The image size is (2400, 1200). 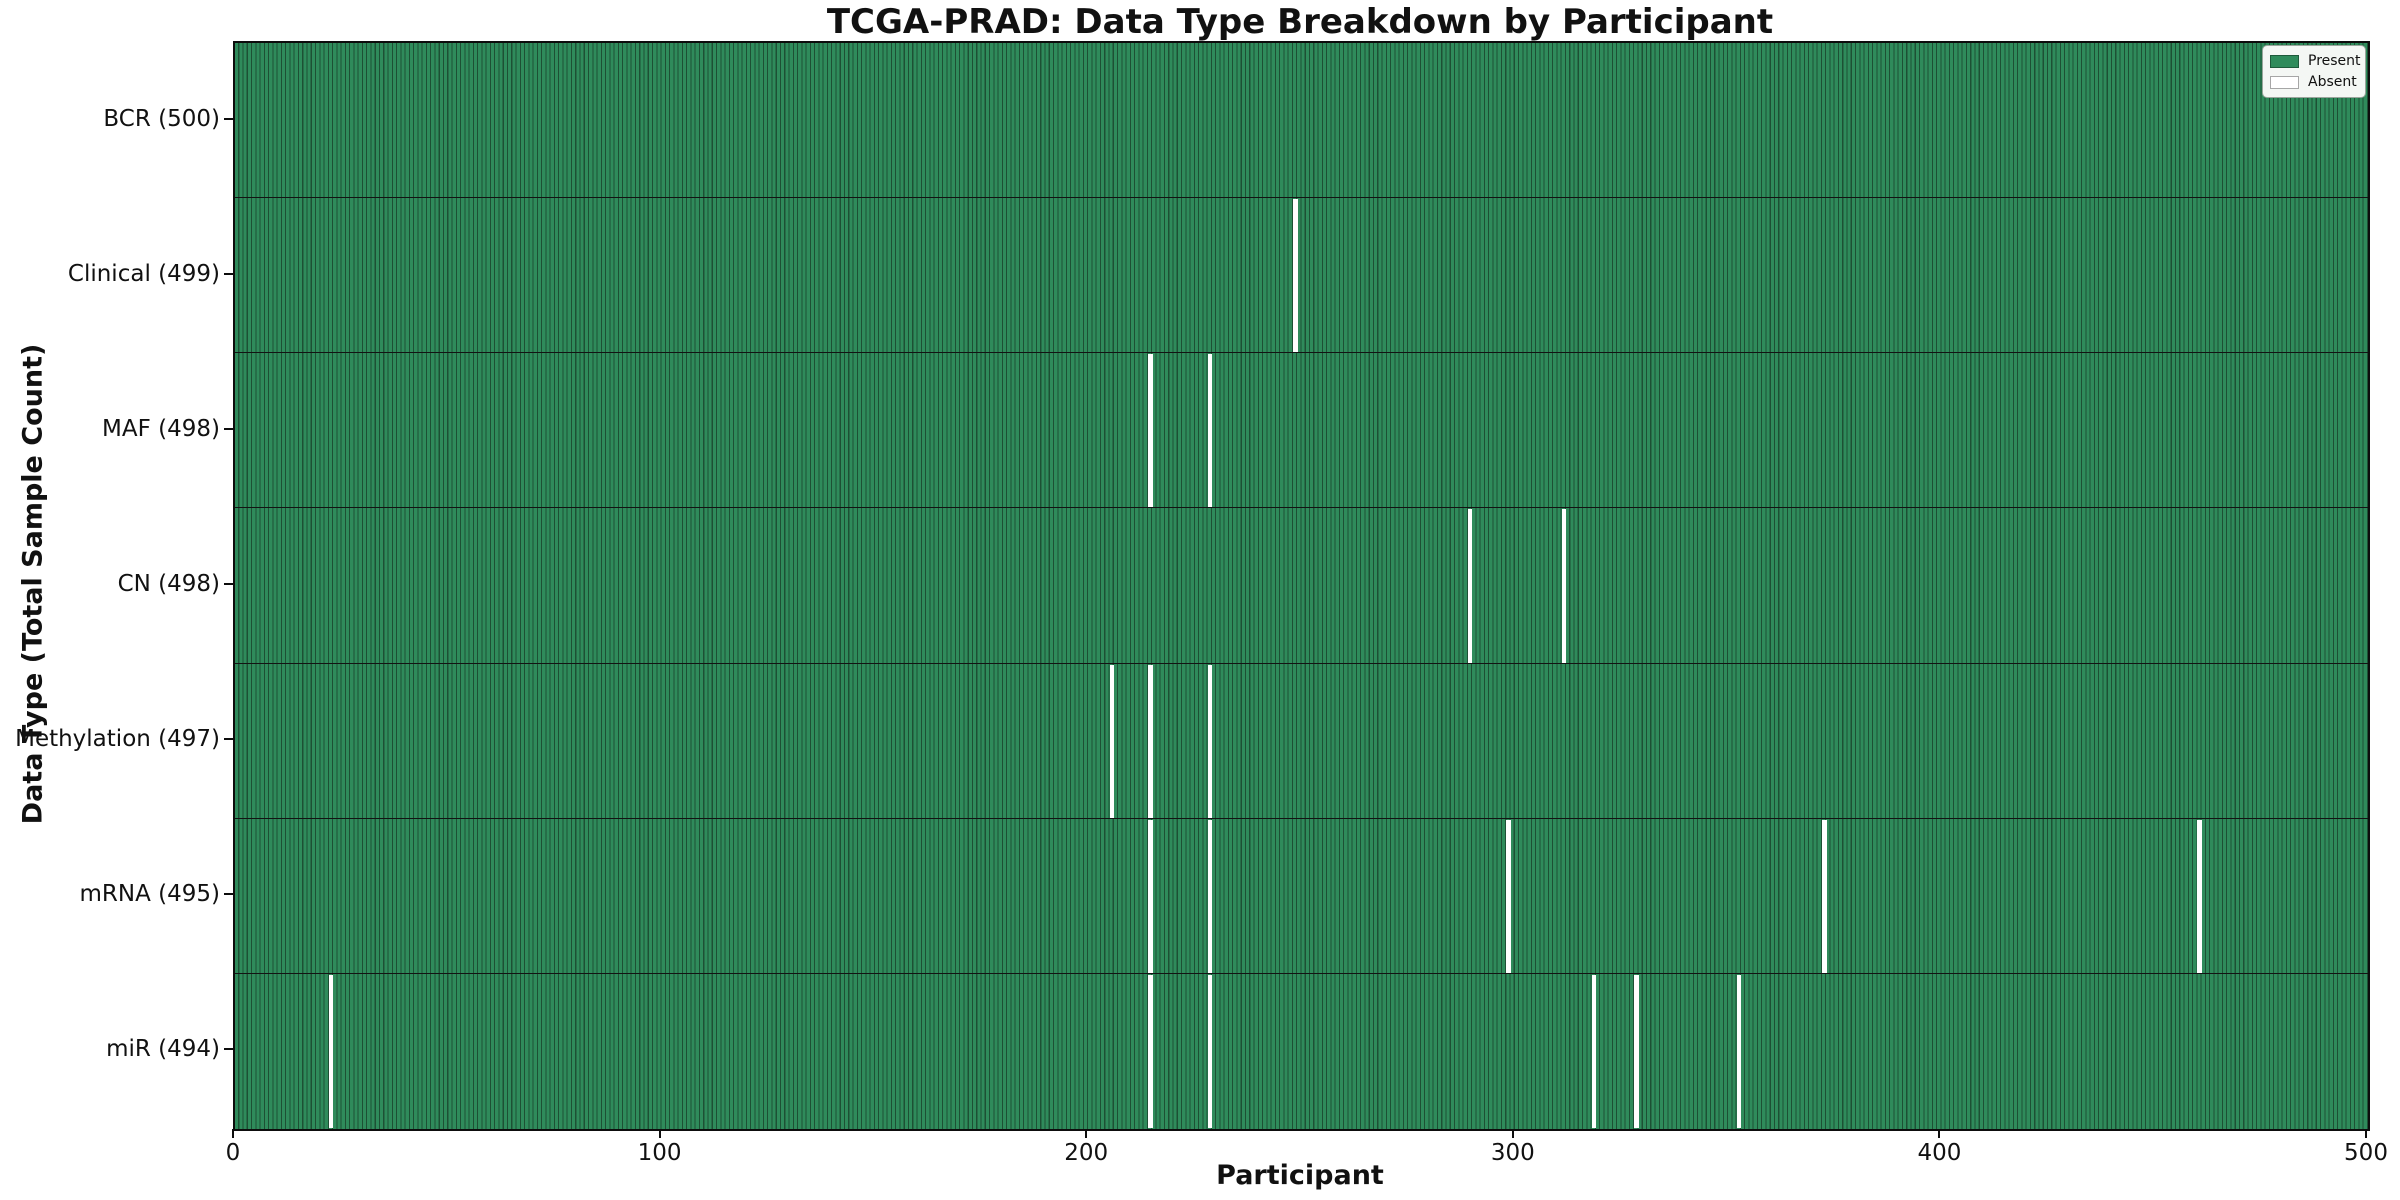 What do you see at coordinates (1301, 120) in the screenshot?
I see `row-bcr` at bounding box center [1301, 120].